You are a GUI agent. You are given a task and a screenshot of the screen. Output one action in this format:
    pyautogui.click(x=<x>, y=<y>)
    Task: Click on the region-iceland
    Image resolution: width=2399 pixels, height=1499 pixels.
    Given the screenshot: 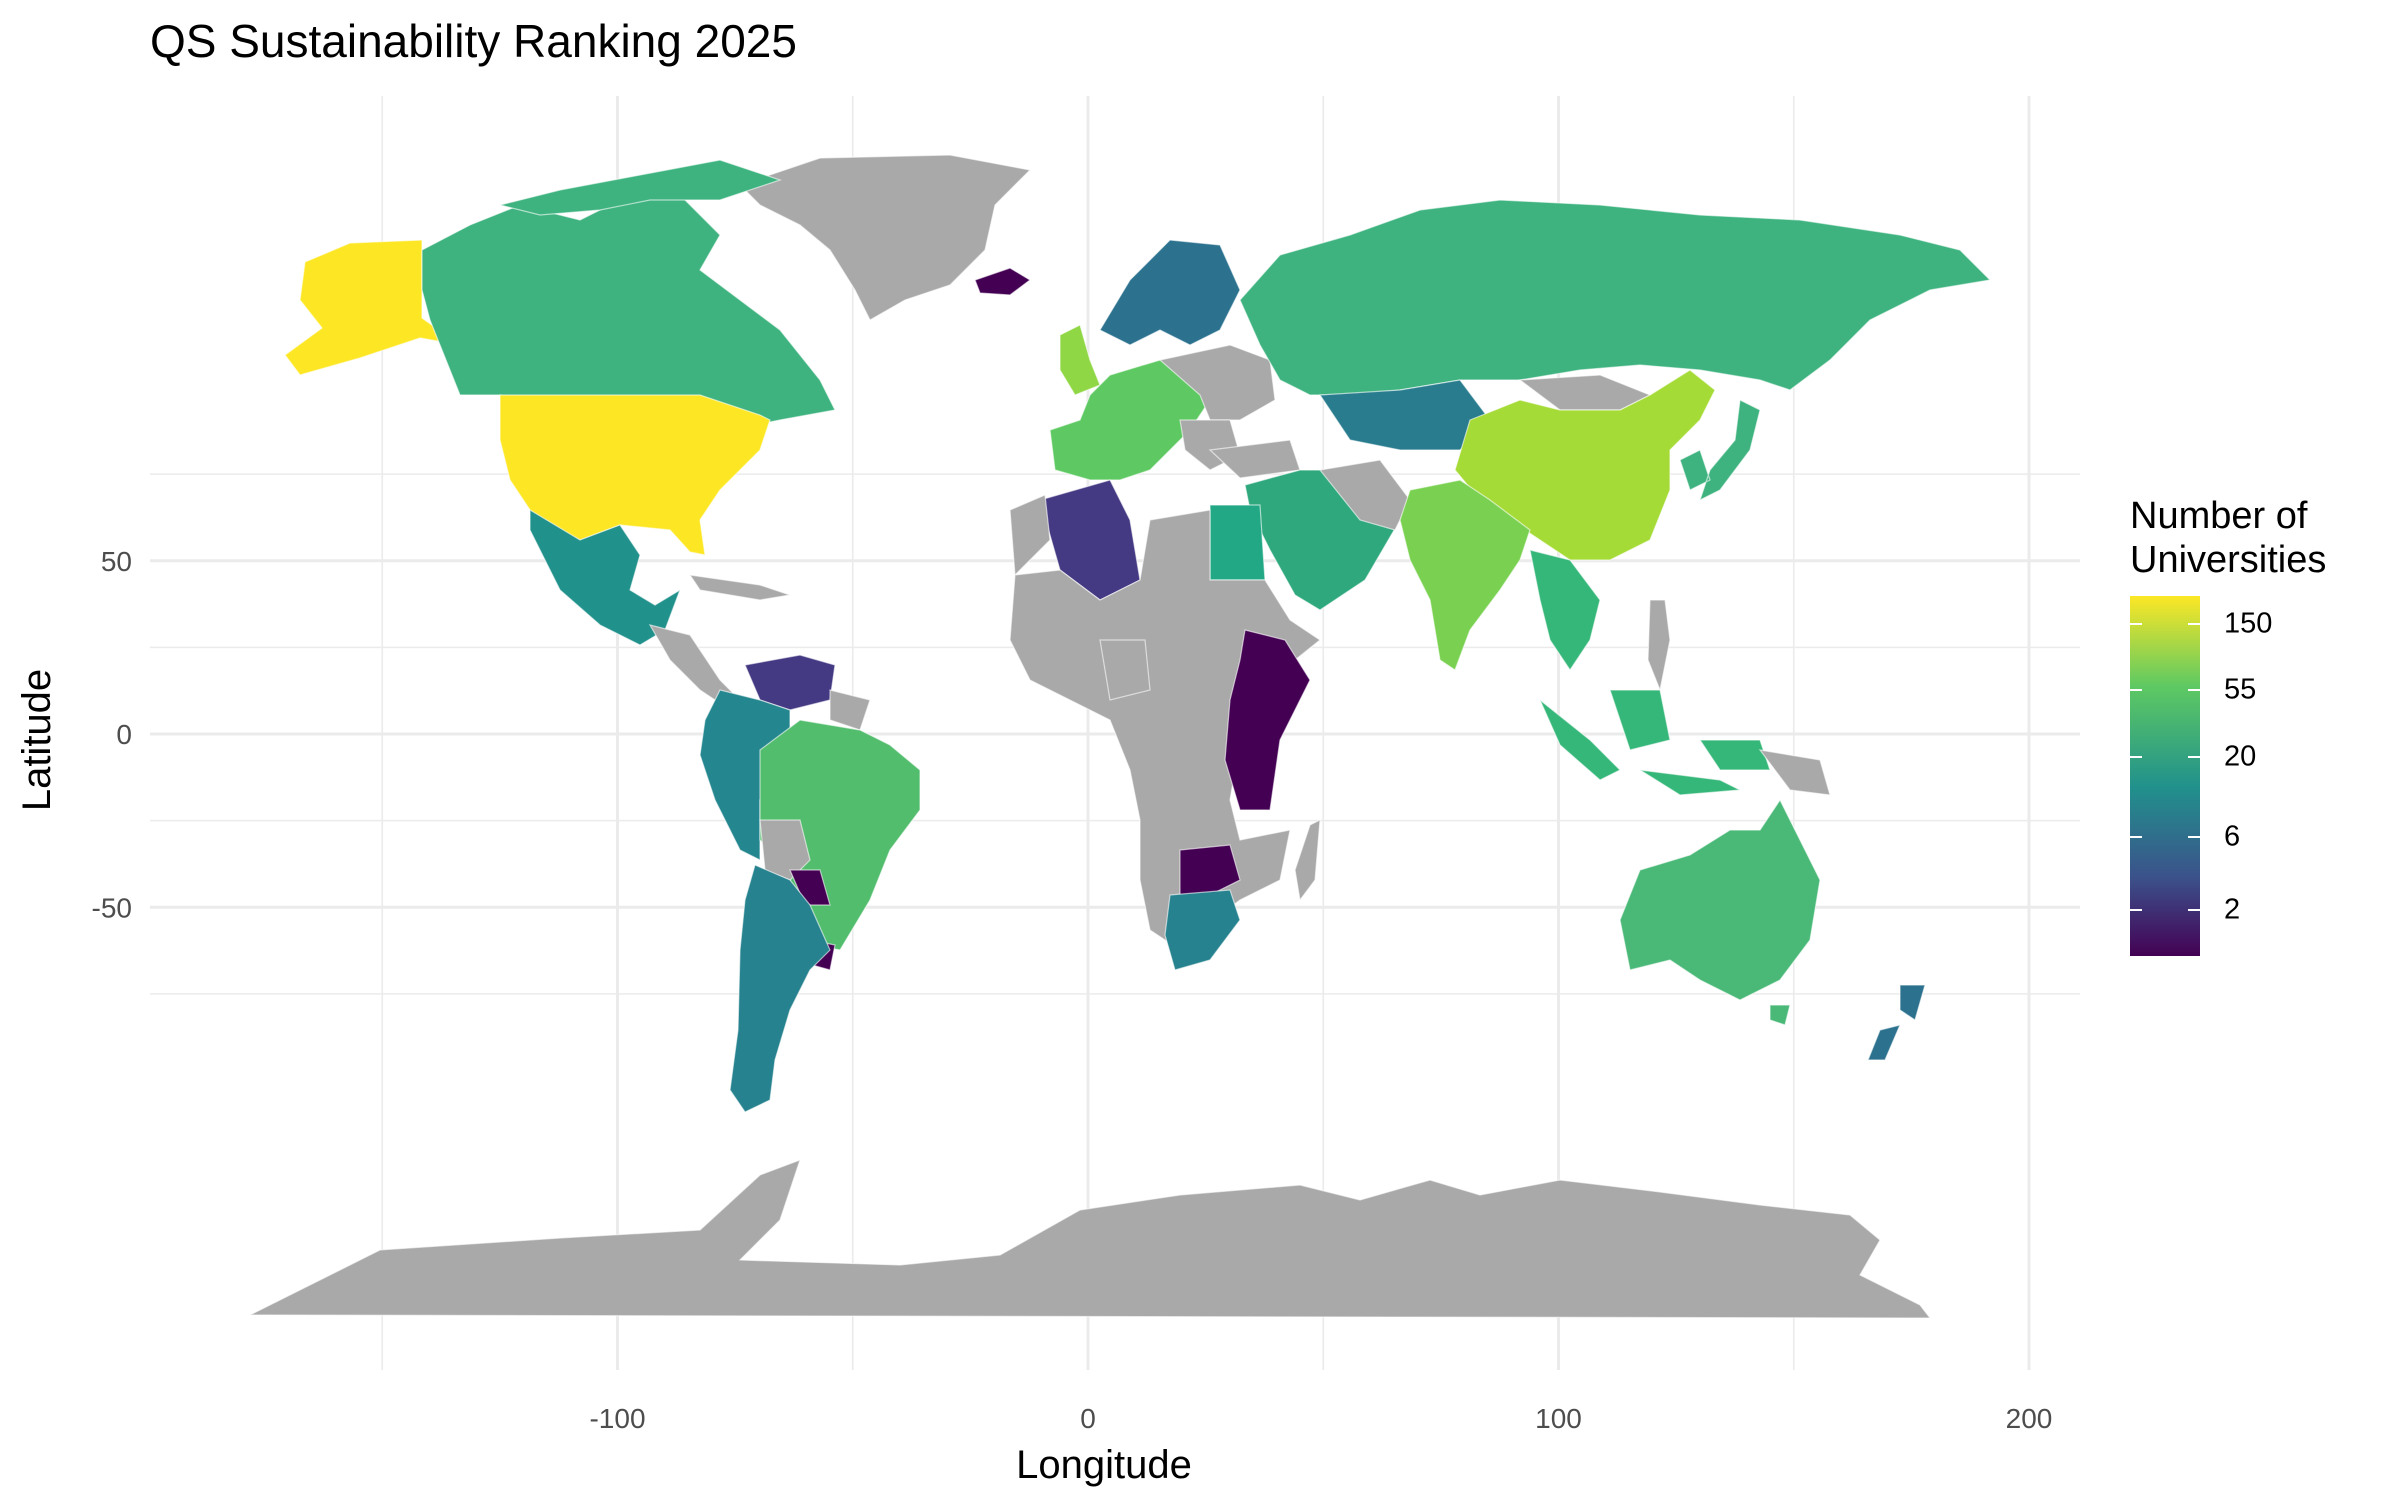 What is the action you would take?
    pyautogui.click(x=1003, y=281)
    